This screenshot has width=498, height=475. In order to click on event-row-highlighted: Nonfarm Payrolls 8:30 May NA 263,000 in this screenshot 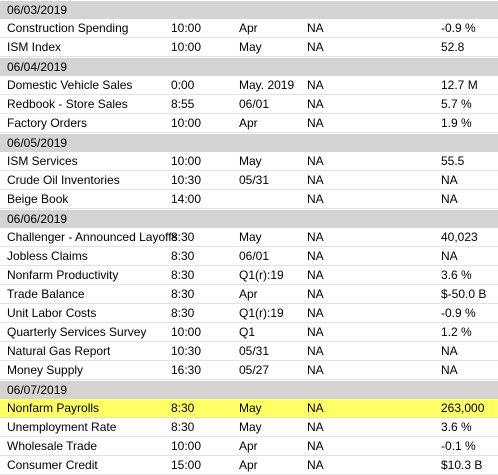, I will do `click(249, 408)`.